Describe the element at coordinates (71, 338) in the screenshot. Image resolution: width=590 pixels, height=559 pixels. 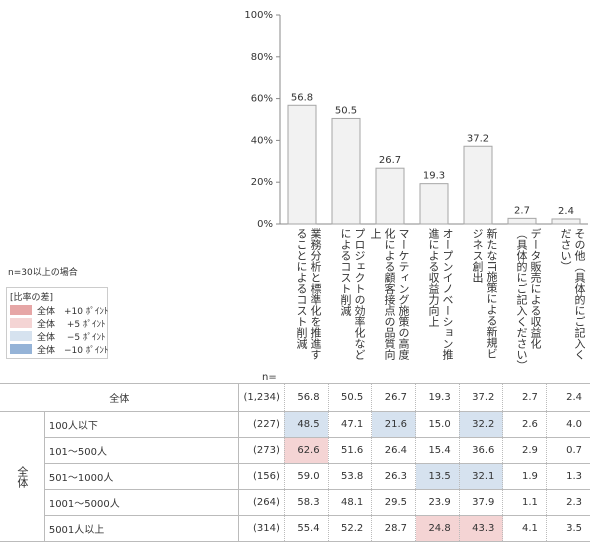
I see `legend-label: 全体 −5 ﾎﾟｲﾝﾄ` at that location.